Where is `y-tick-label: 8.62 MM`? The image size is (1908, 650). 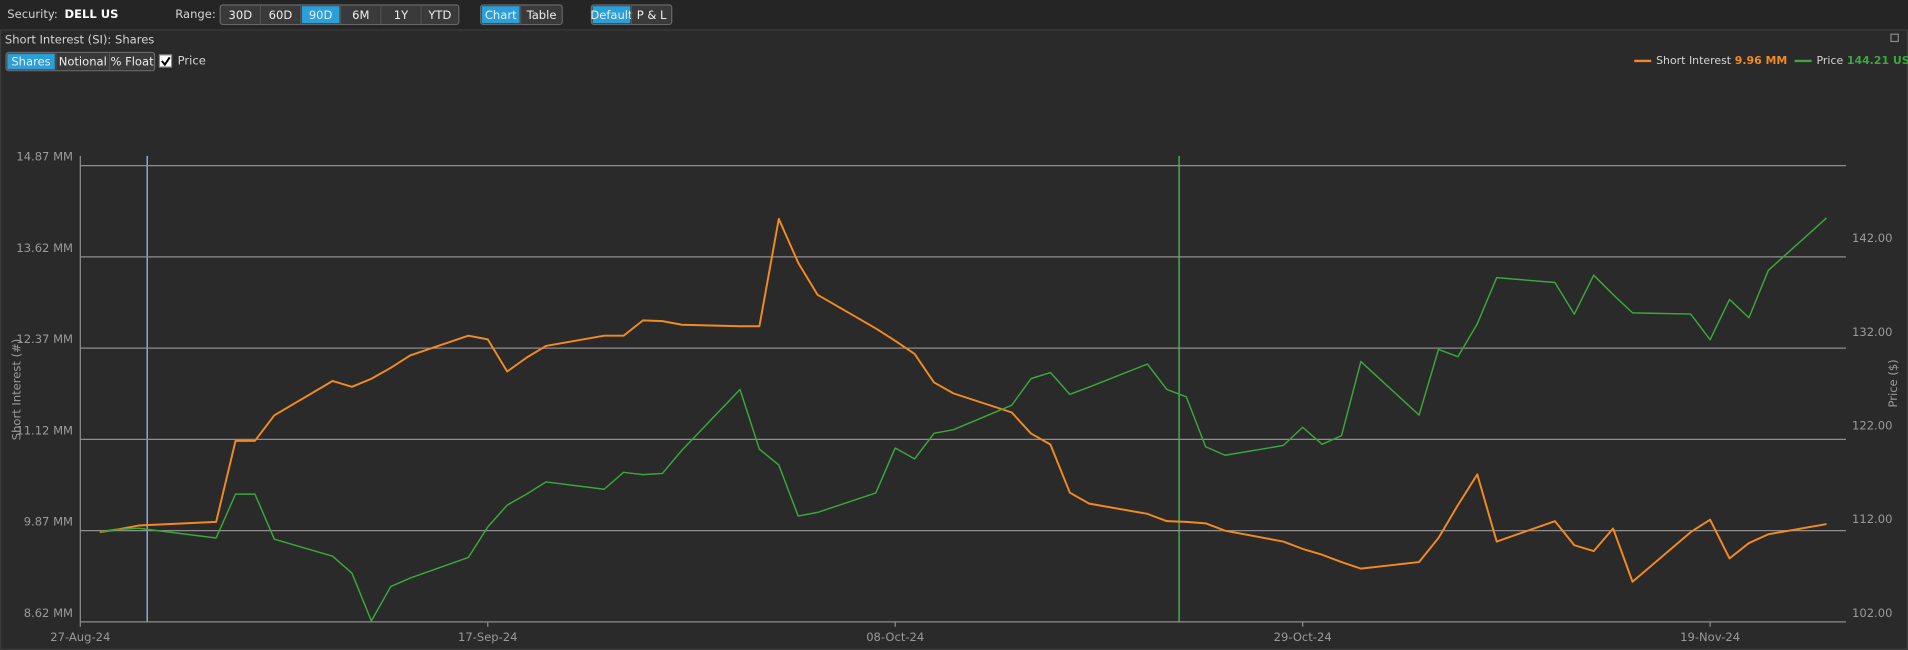 y-tick-label: 8.62 MM is located at coordinates (48, 613).